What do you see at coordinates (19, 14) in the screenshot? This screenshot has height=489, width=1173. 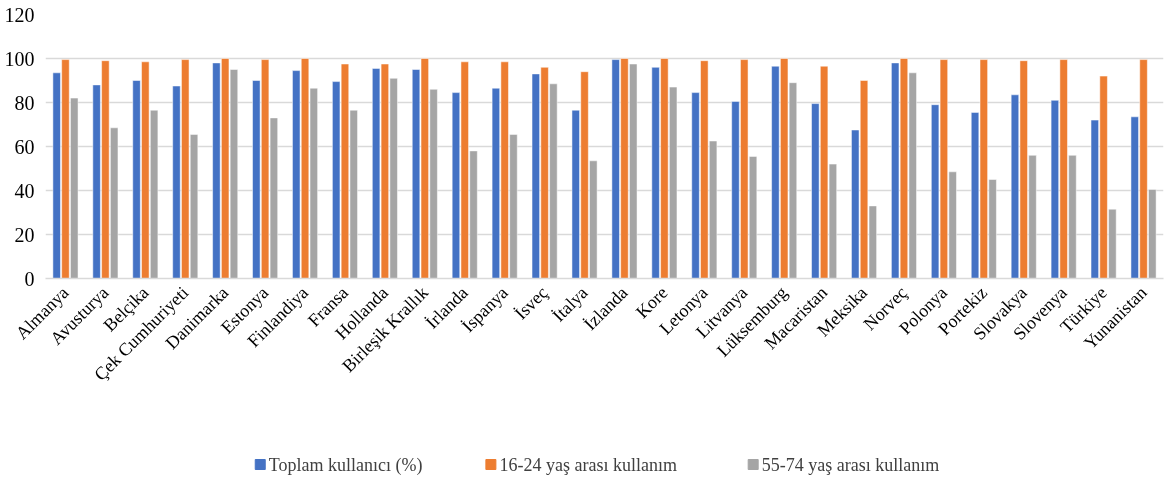 I see `y-tick-label: 120` at bounding box center [19, 14].